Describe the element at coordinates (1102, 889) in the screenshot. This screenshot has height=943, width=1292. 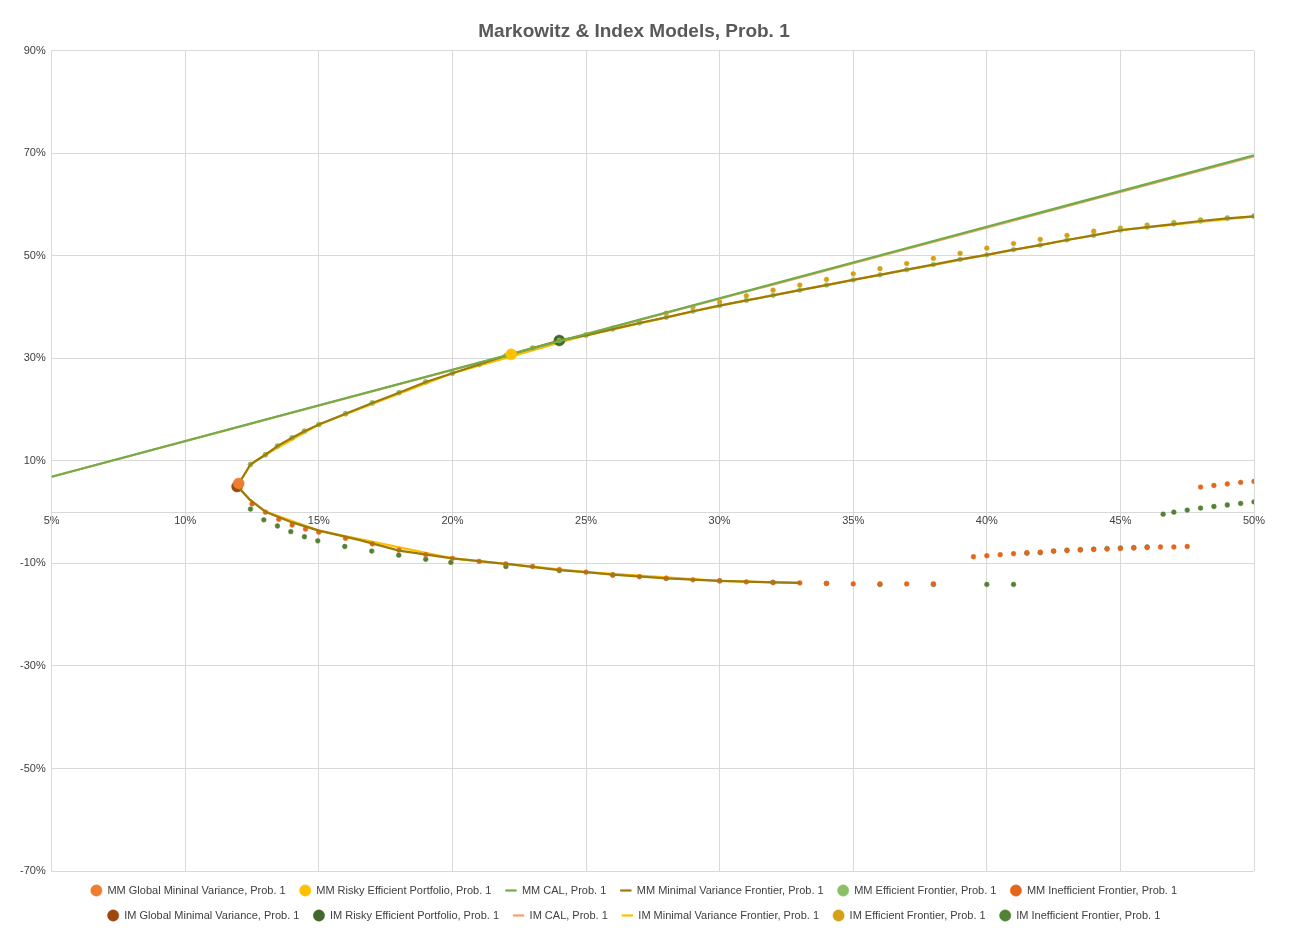
I see `legend-label: MM Inefficient Frontier, Prob. 1` at that location.